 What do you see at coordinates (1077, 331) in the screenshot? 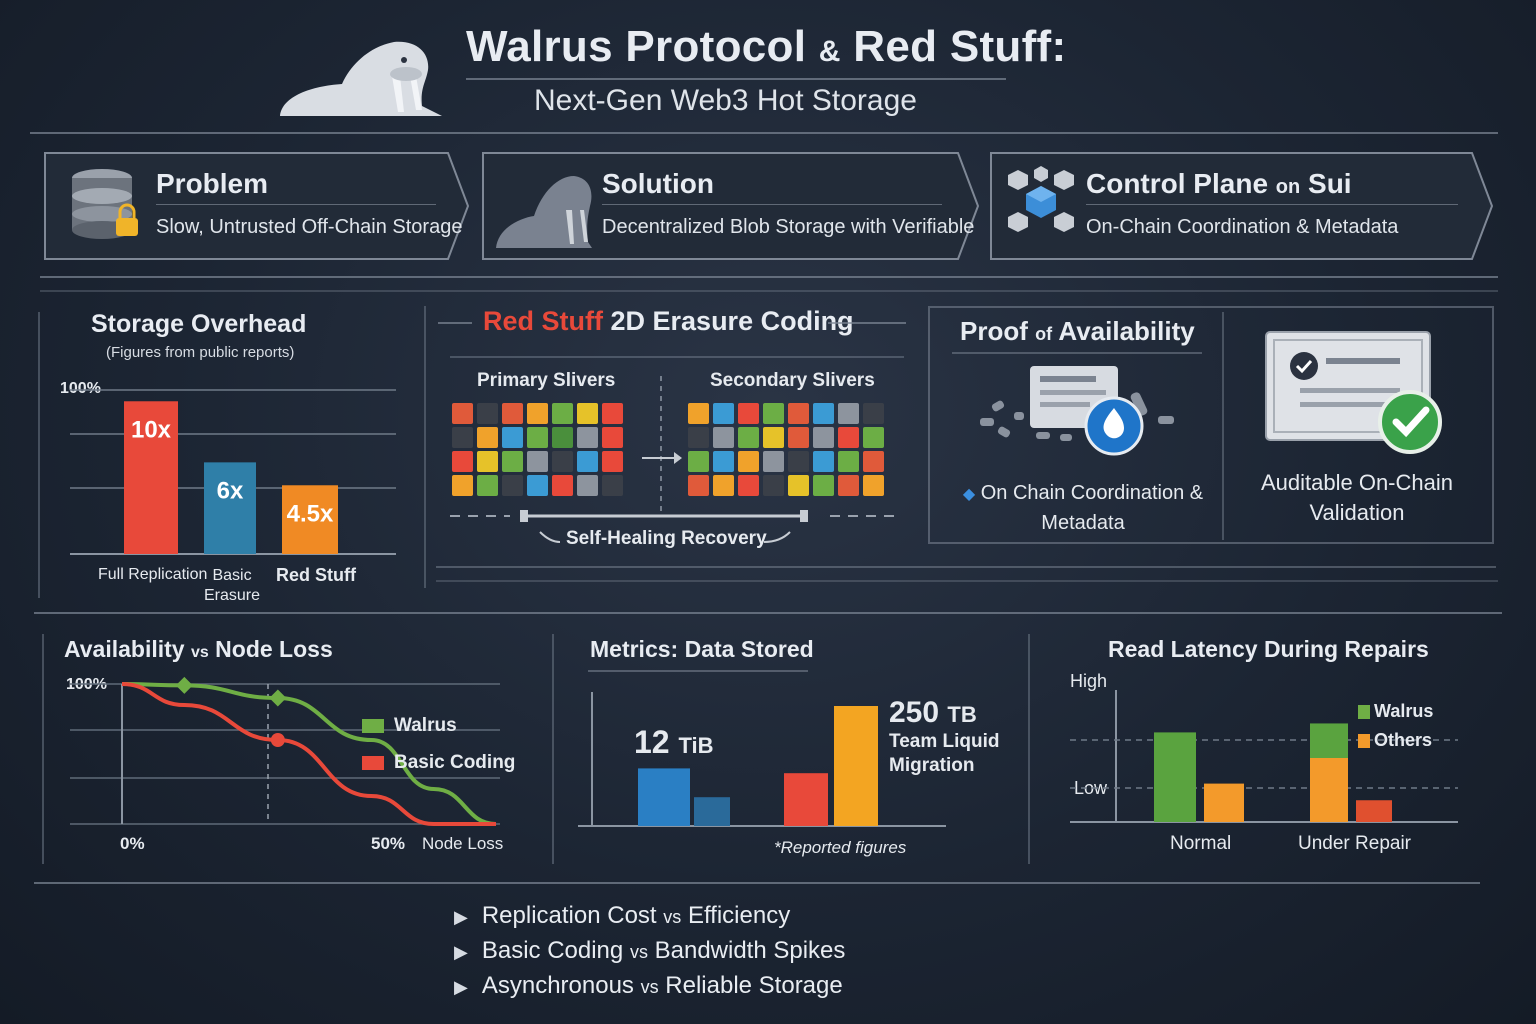
I see `proof-title: Proof of Availability` at bounding box center [1077, 331].